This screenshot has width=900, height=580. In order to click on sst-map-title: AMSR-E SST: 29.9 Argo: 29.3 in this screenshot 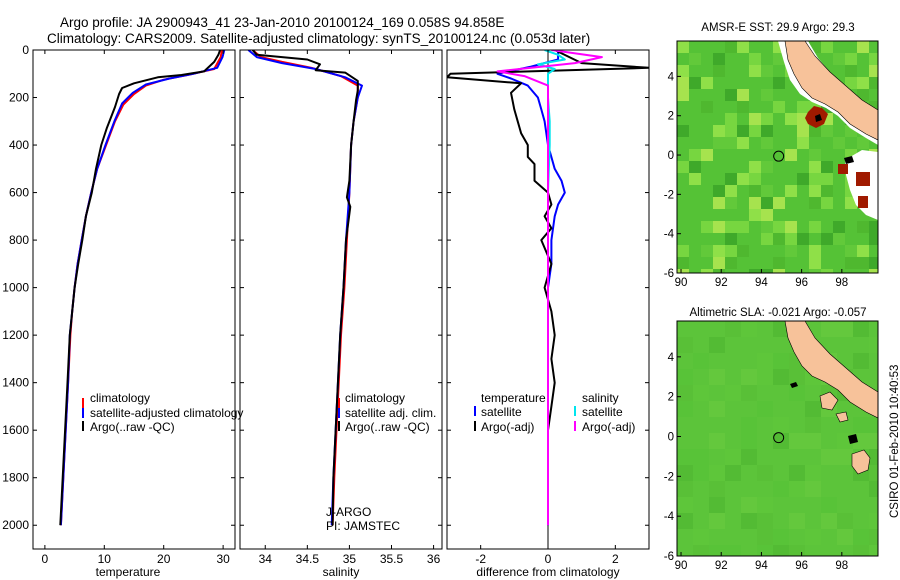, I will do `click(777, 28)`.